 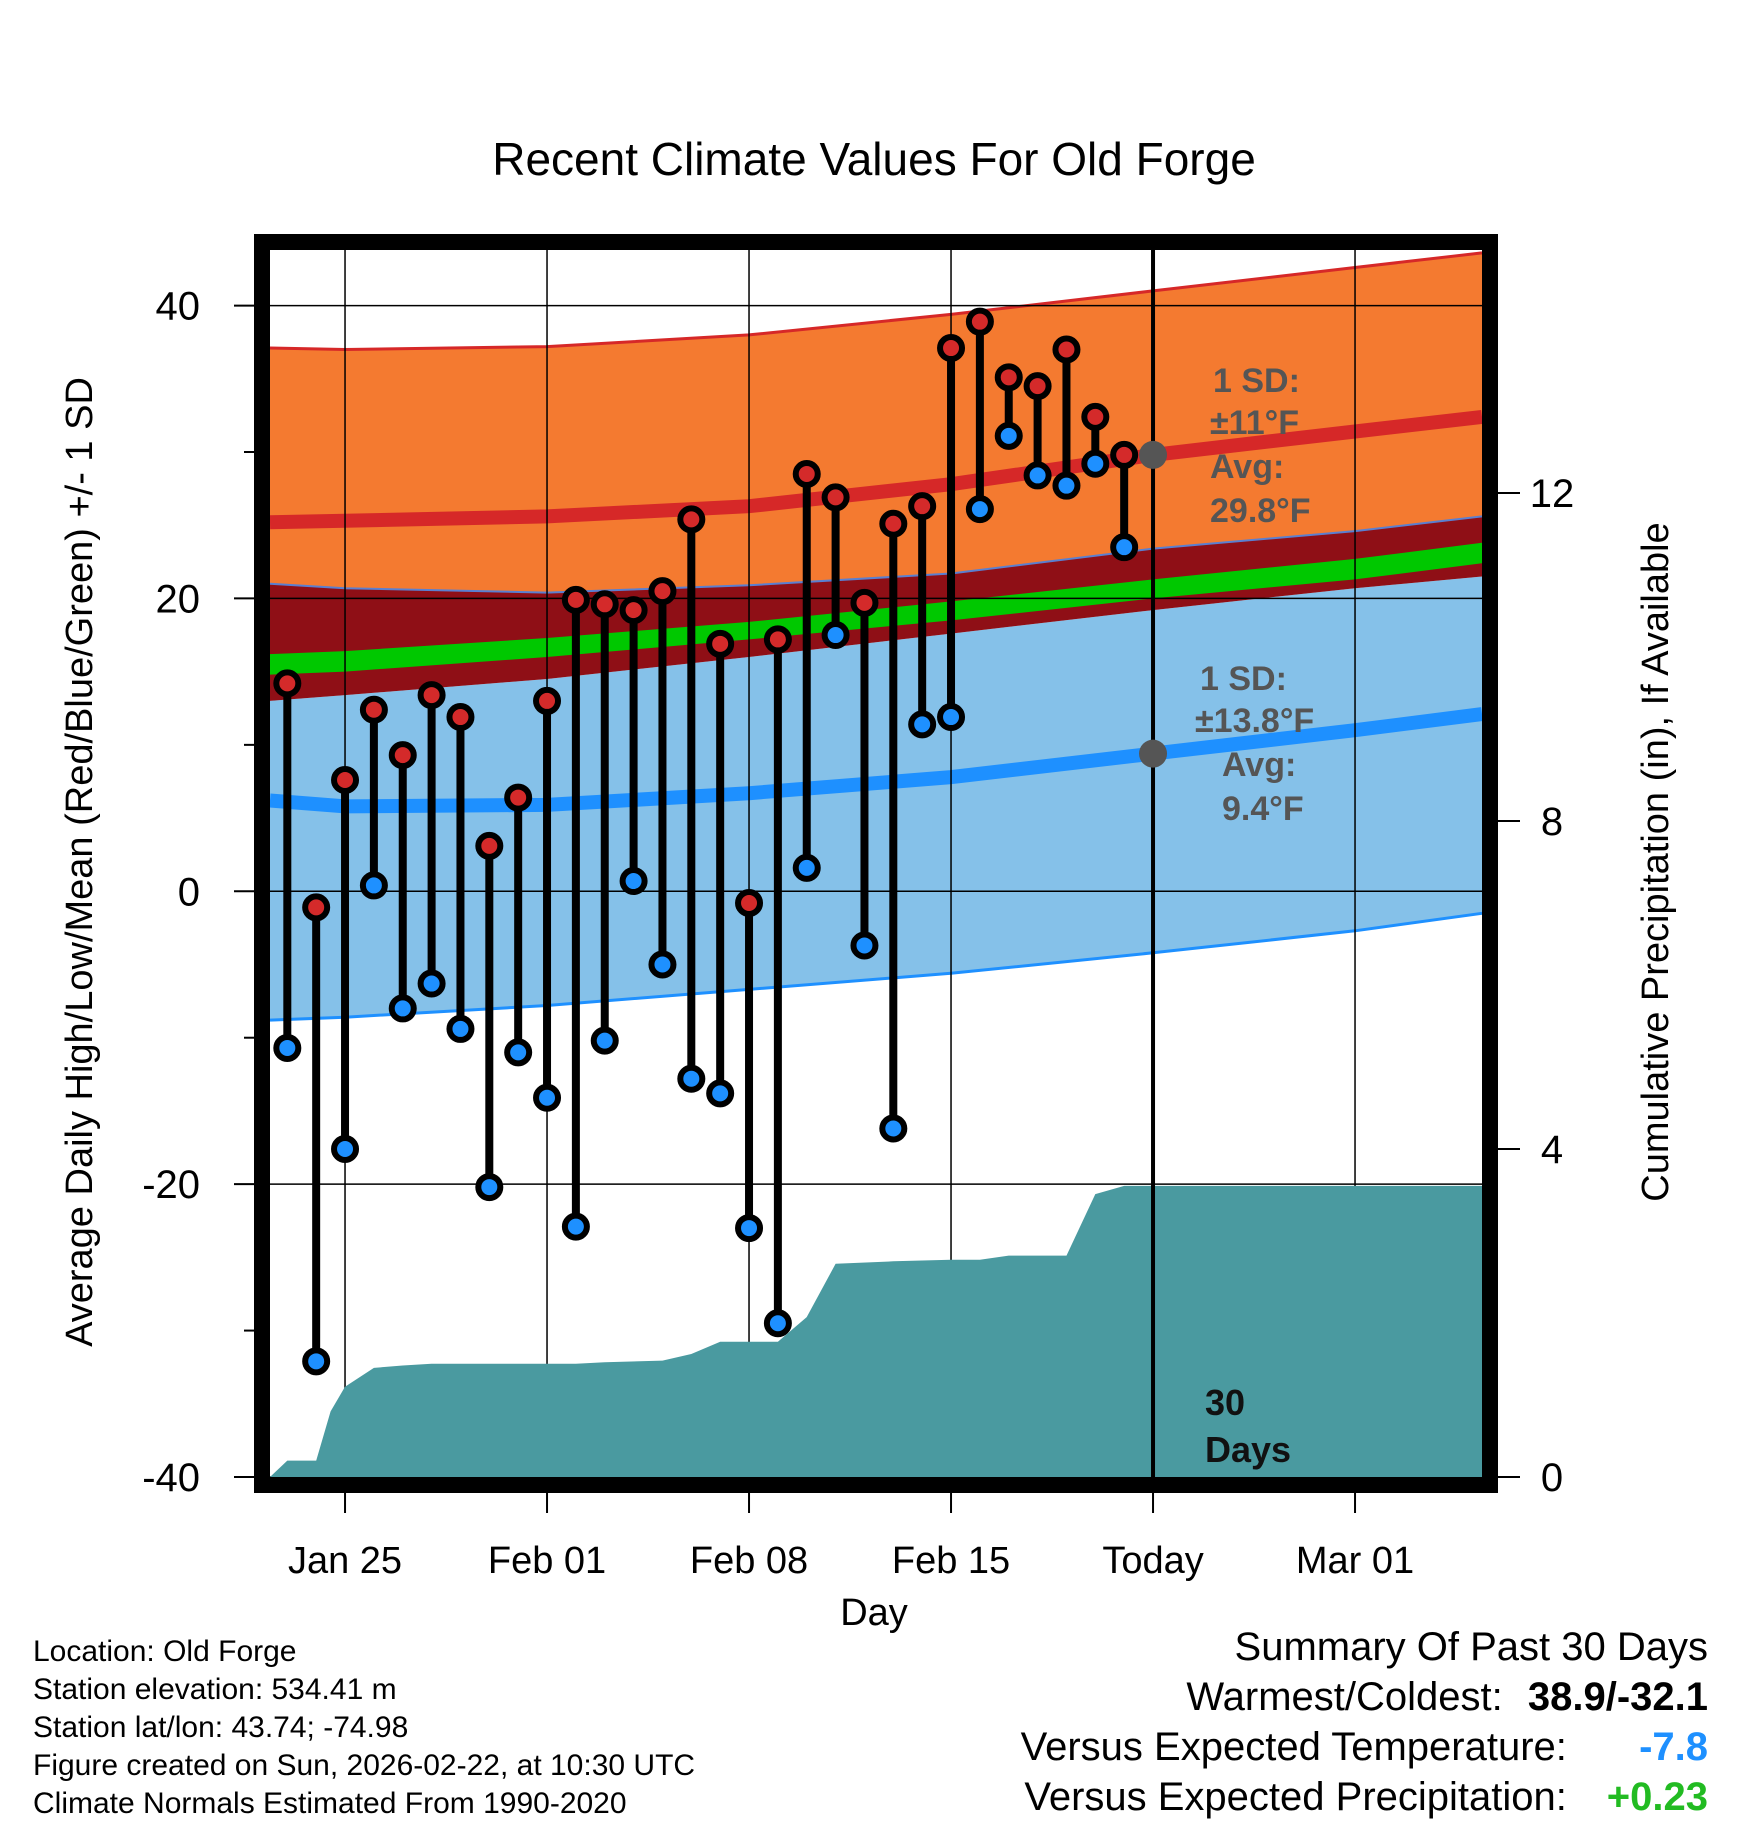 I want to click on precip-label: Versus Expected Precipitation:, so click(x=1295, y=1797).